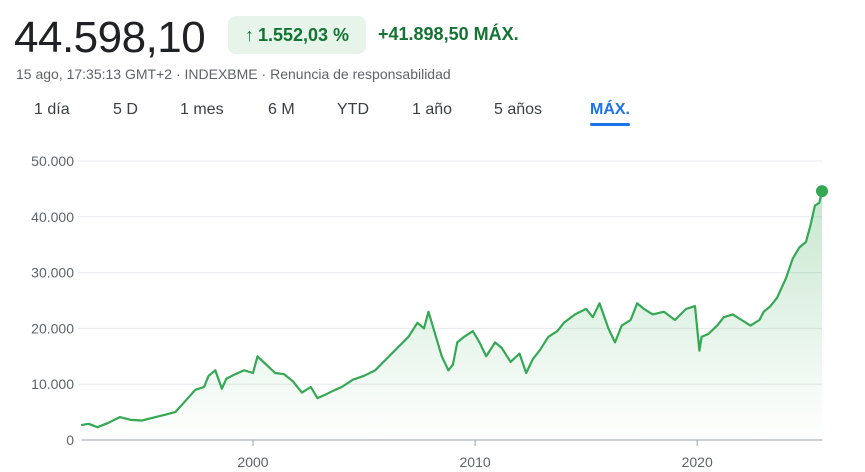  What do you see at coordinates (52, 109) in the screenshot?
I see `tab-1-dia: 1 día` at bounding box center [52, 109].